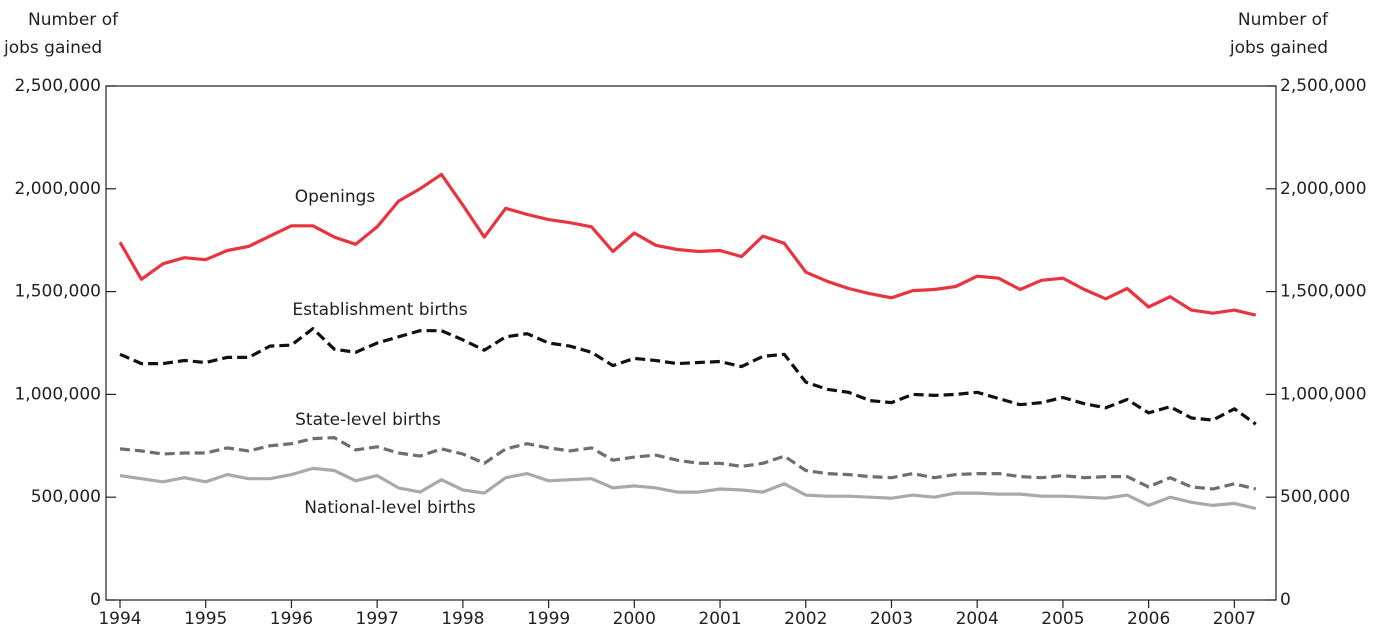 The height and width of the screenshot is (631, 1387). Describe the element at coordinates (52, 48) in the screenshot. I see `y-axis-label-line: jobs gained` at that location.